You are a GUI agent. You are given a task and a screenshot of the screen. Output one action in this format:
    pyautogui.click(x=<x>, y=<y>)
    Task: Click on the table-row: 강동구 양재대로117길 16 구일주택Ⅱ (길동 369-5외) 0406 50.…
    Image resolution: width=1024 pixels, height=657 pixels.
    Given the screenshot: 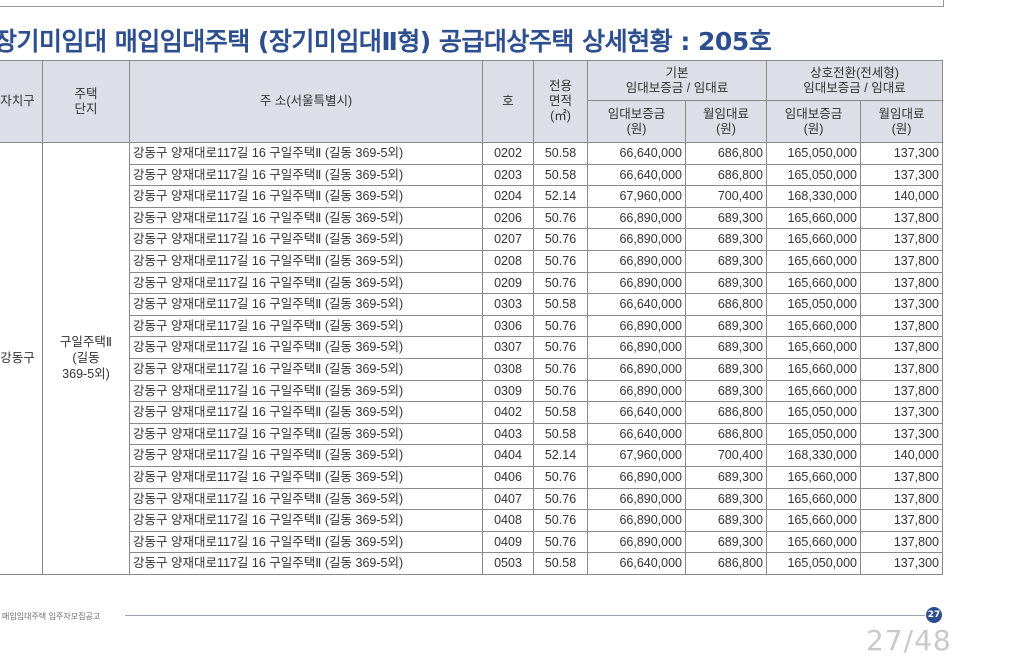 What is the action you would take?
    pyautogui.click(x=471, y=477)
    